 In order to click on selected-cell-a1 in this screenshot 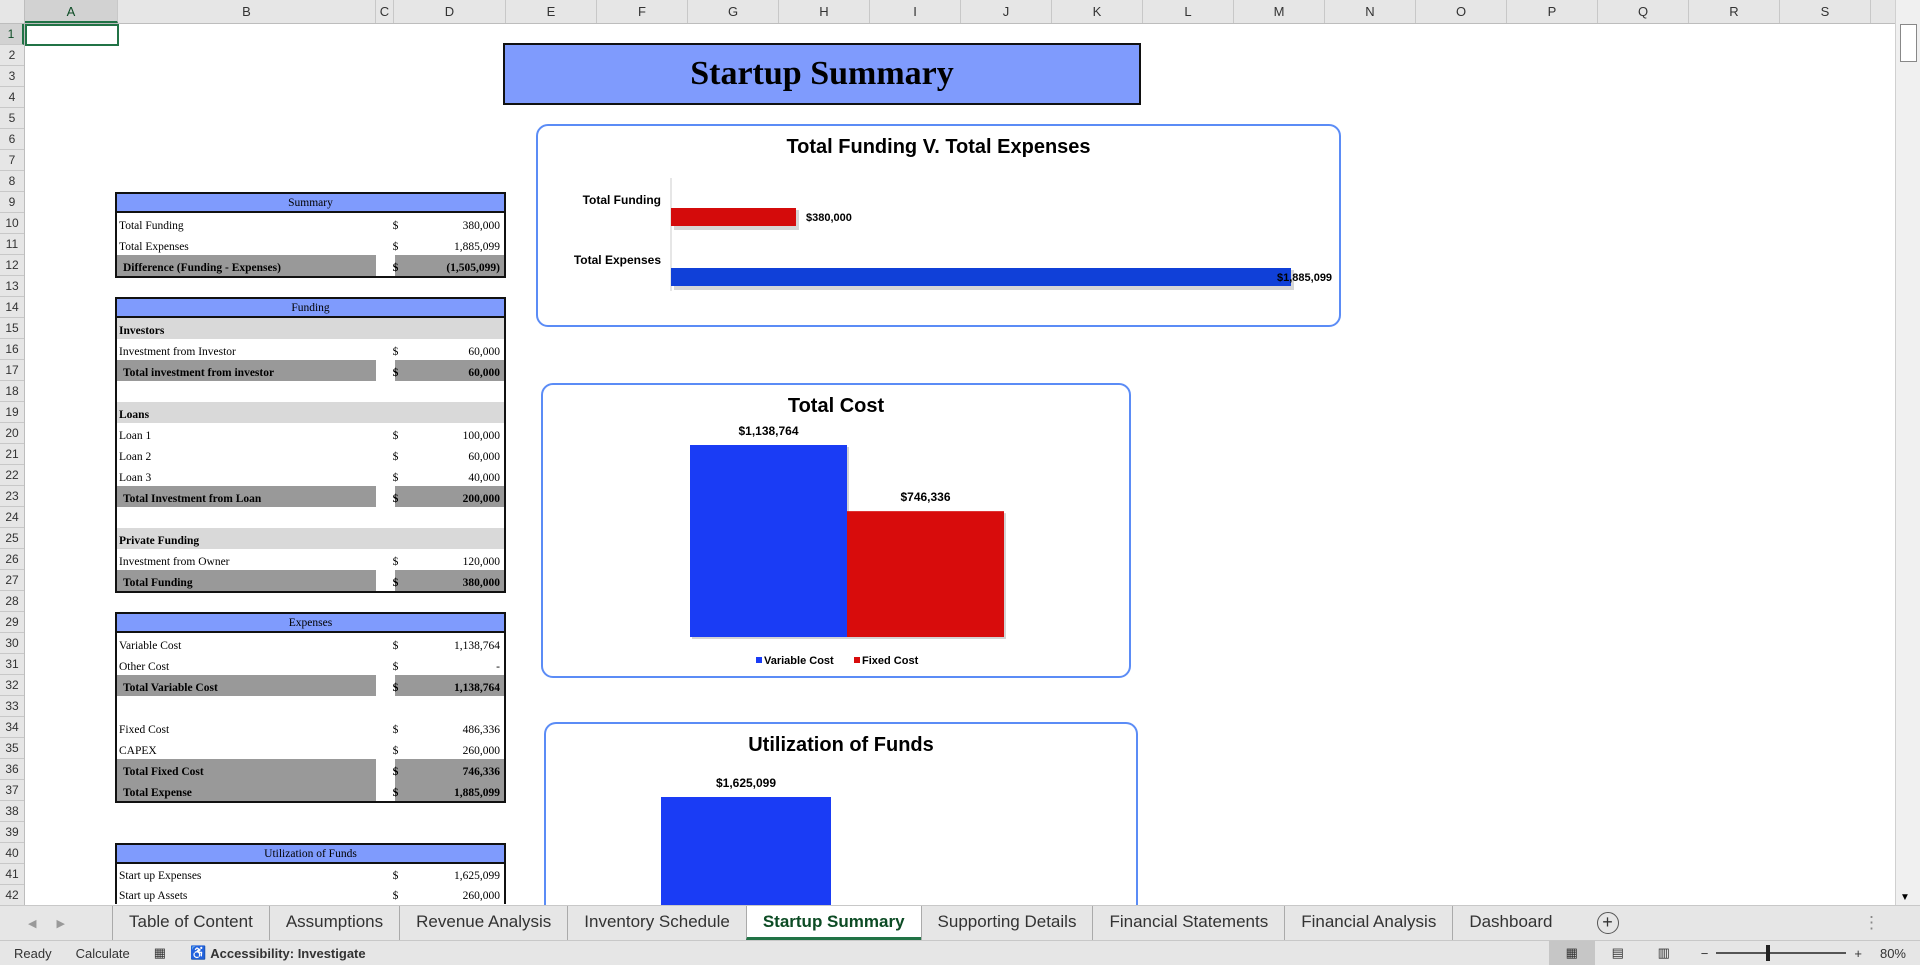, I will do `click(72, 35)`.